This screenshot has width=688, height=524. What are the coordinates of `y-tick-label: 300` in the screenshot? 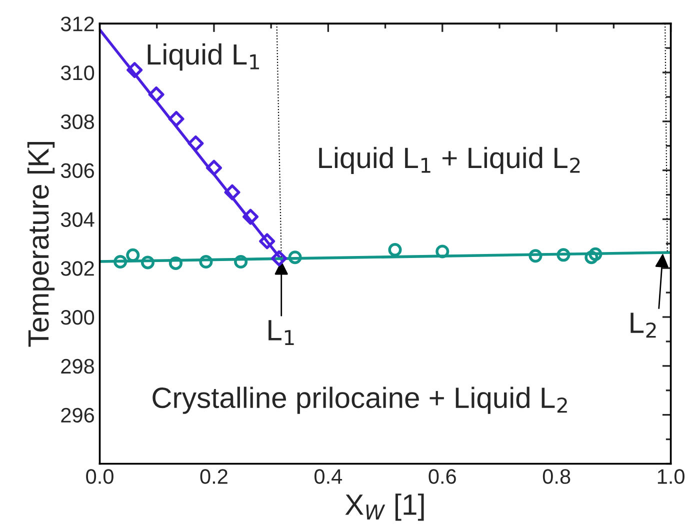 It's located at (77, 317).